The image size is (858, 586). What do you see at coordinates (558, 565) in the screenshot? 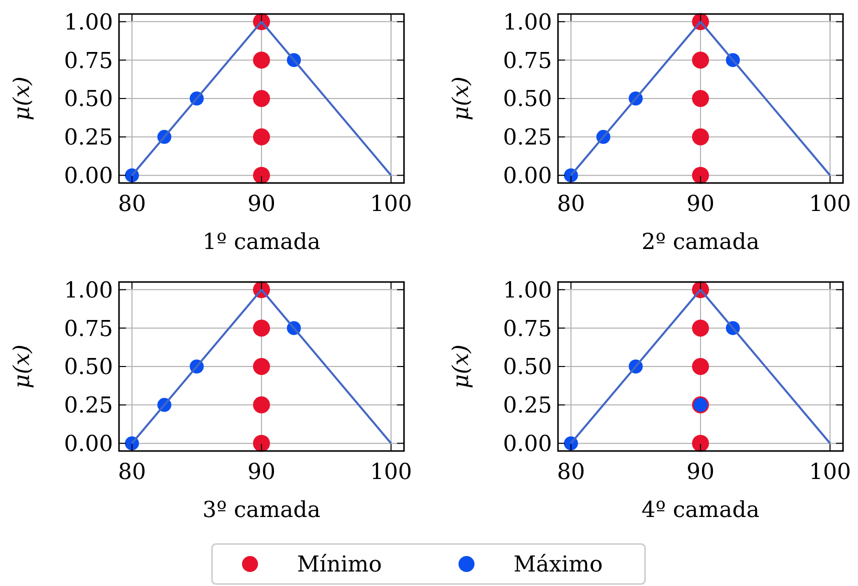
I see `legend-label: Máximo` at bounding box center [558, 565].